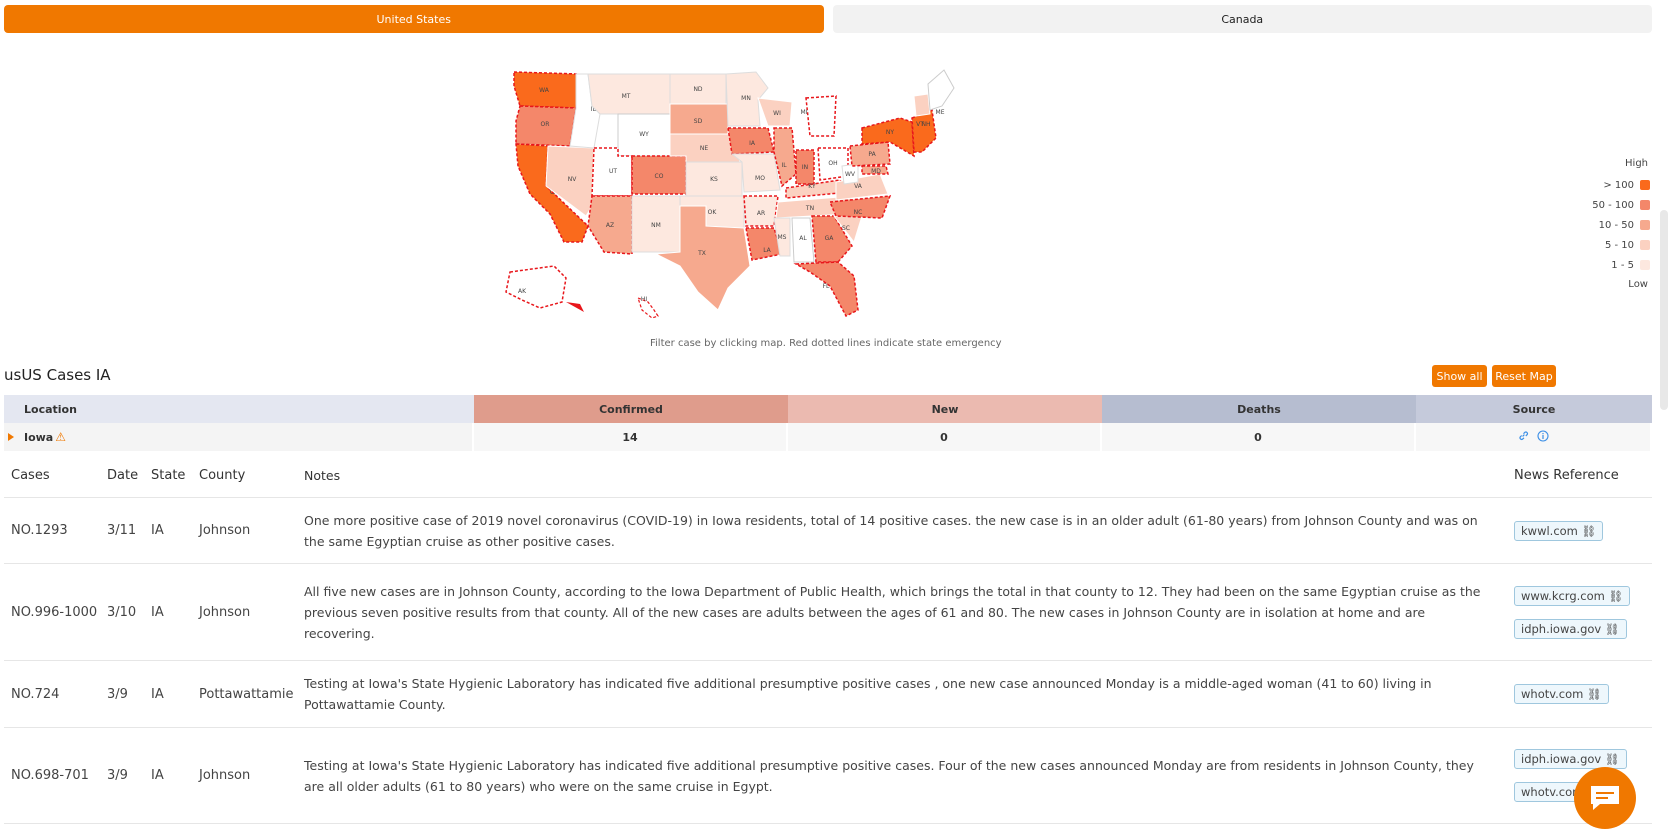 Image resolution: width=1670 pixels, height=831 pixels. What do you see at coordinates (785, 157) in the screenshot?
I see `state-il` at bounding box center [785, 157].